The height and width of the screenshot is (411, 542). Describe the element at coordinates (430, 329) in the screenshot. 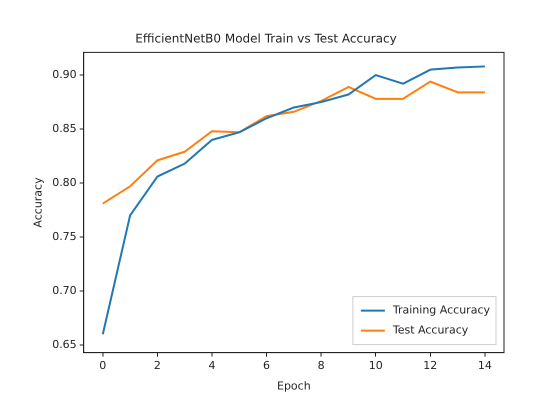

I see `legend-label: Test Accuracy` at that location.